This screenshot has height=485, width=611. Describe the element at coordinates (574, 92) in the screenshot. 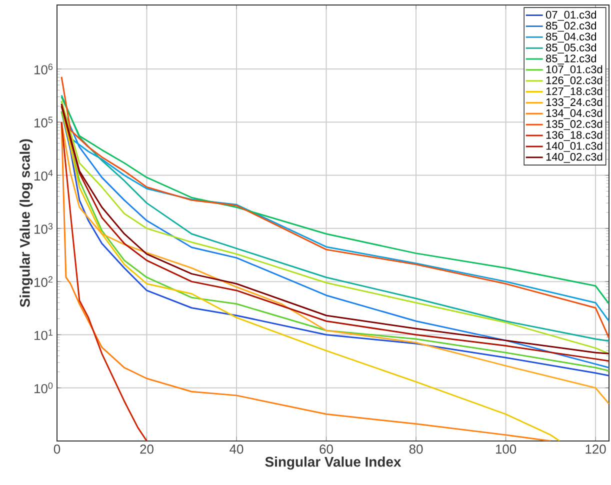

I see `legend-label: 127_18.c3d` at that location.